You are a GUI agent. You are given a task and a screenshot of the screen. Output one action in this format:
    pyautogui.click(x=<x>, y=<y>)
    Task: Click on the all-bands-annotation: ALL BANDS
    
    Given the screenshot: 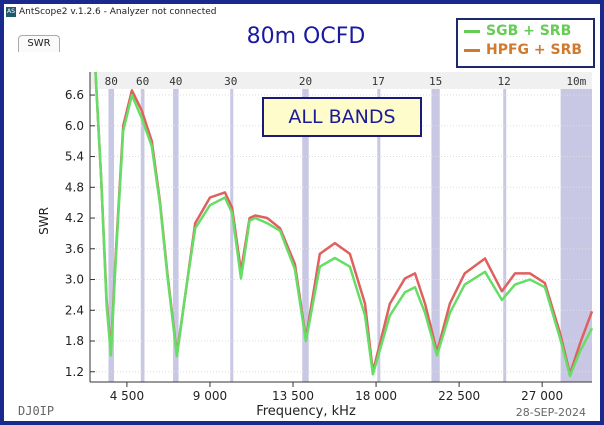 What is the action you would take?
    pyautogui.click(x=342, y=117)
    